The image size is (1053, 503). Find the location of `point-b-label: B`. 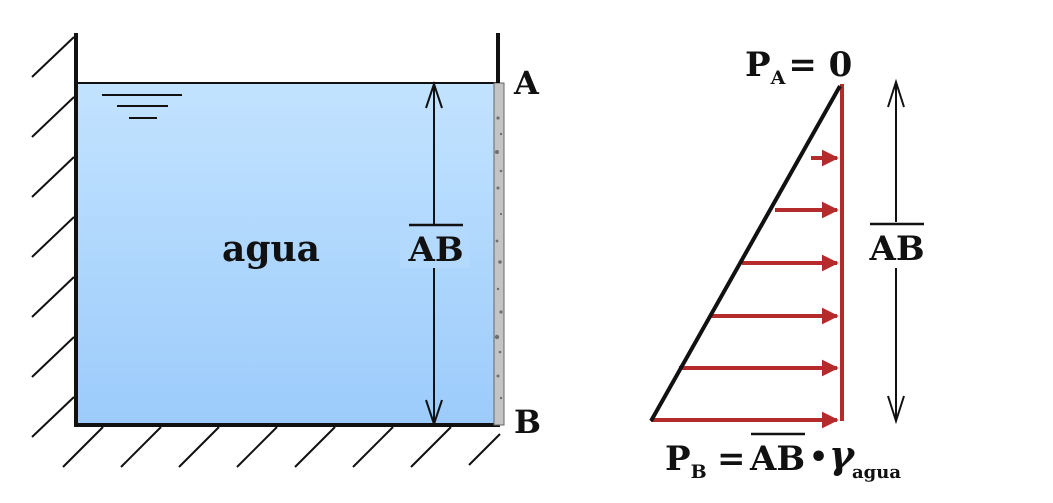

point-b-label: B is located at coordinates (527, 422).